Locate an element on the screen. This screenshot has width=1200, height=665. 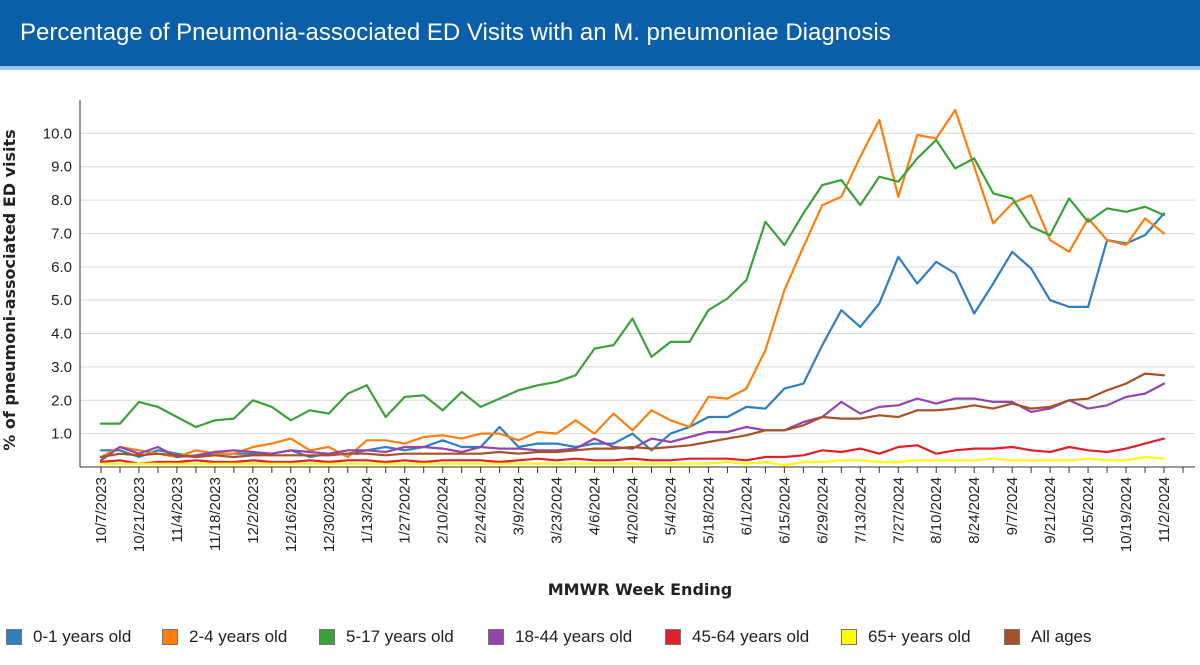
x-tick-label: 4/6/2024 is located at coordinates (595, 506).